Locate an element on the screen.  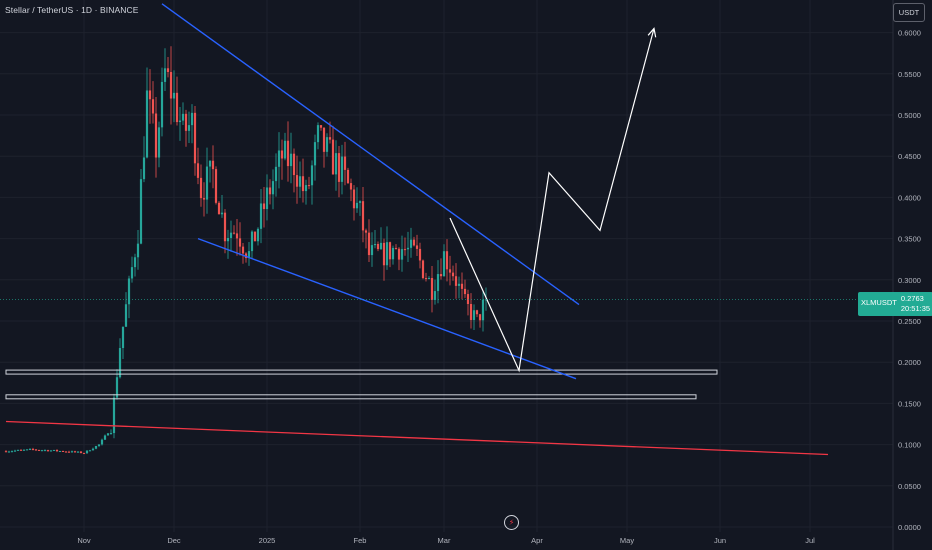
price-tick-label: 0.2000 is located at coordinates (909, 362).